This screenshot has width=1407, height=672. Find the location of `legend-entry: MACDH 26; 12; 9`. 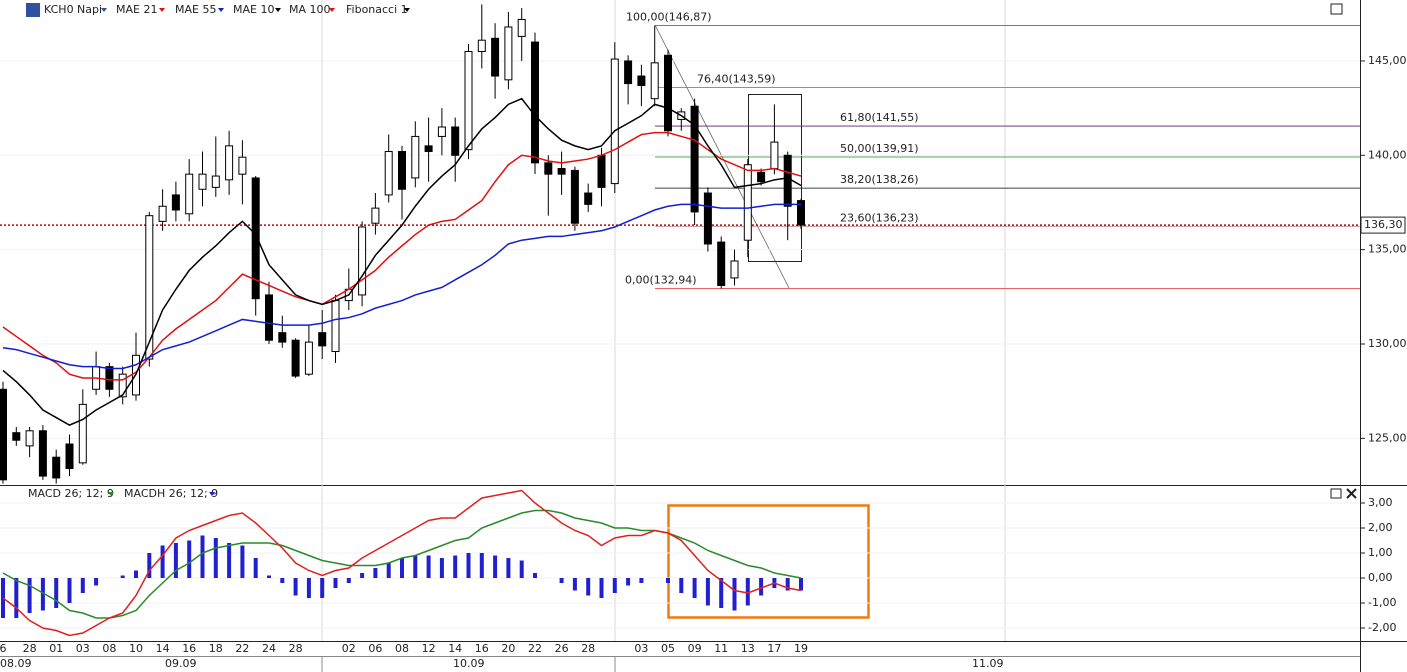

legend-entry: MACDH 26; 12; 9 is located at coordinates (171, 493).